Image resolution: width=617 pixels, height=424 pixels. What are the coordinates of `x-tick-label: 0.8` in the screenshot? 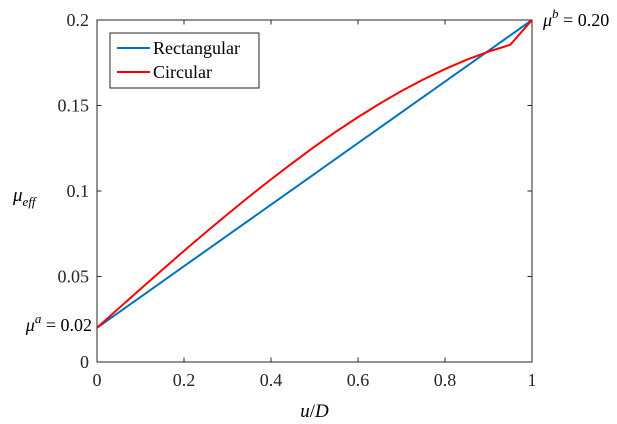 It's located at (445, 380).